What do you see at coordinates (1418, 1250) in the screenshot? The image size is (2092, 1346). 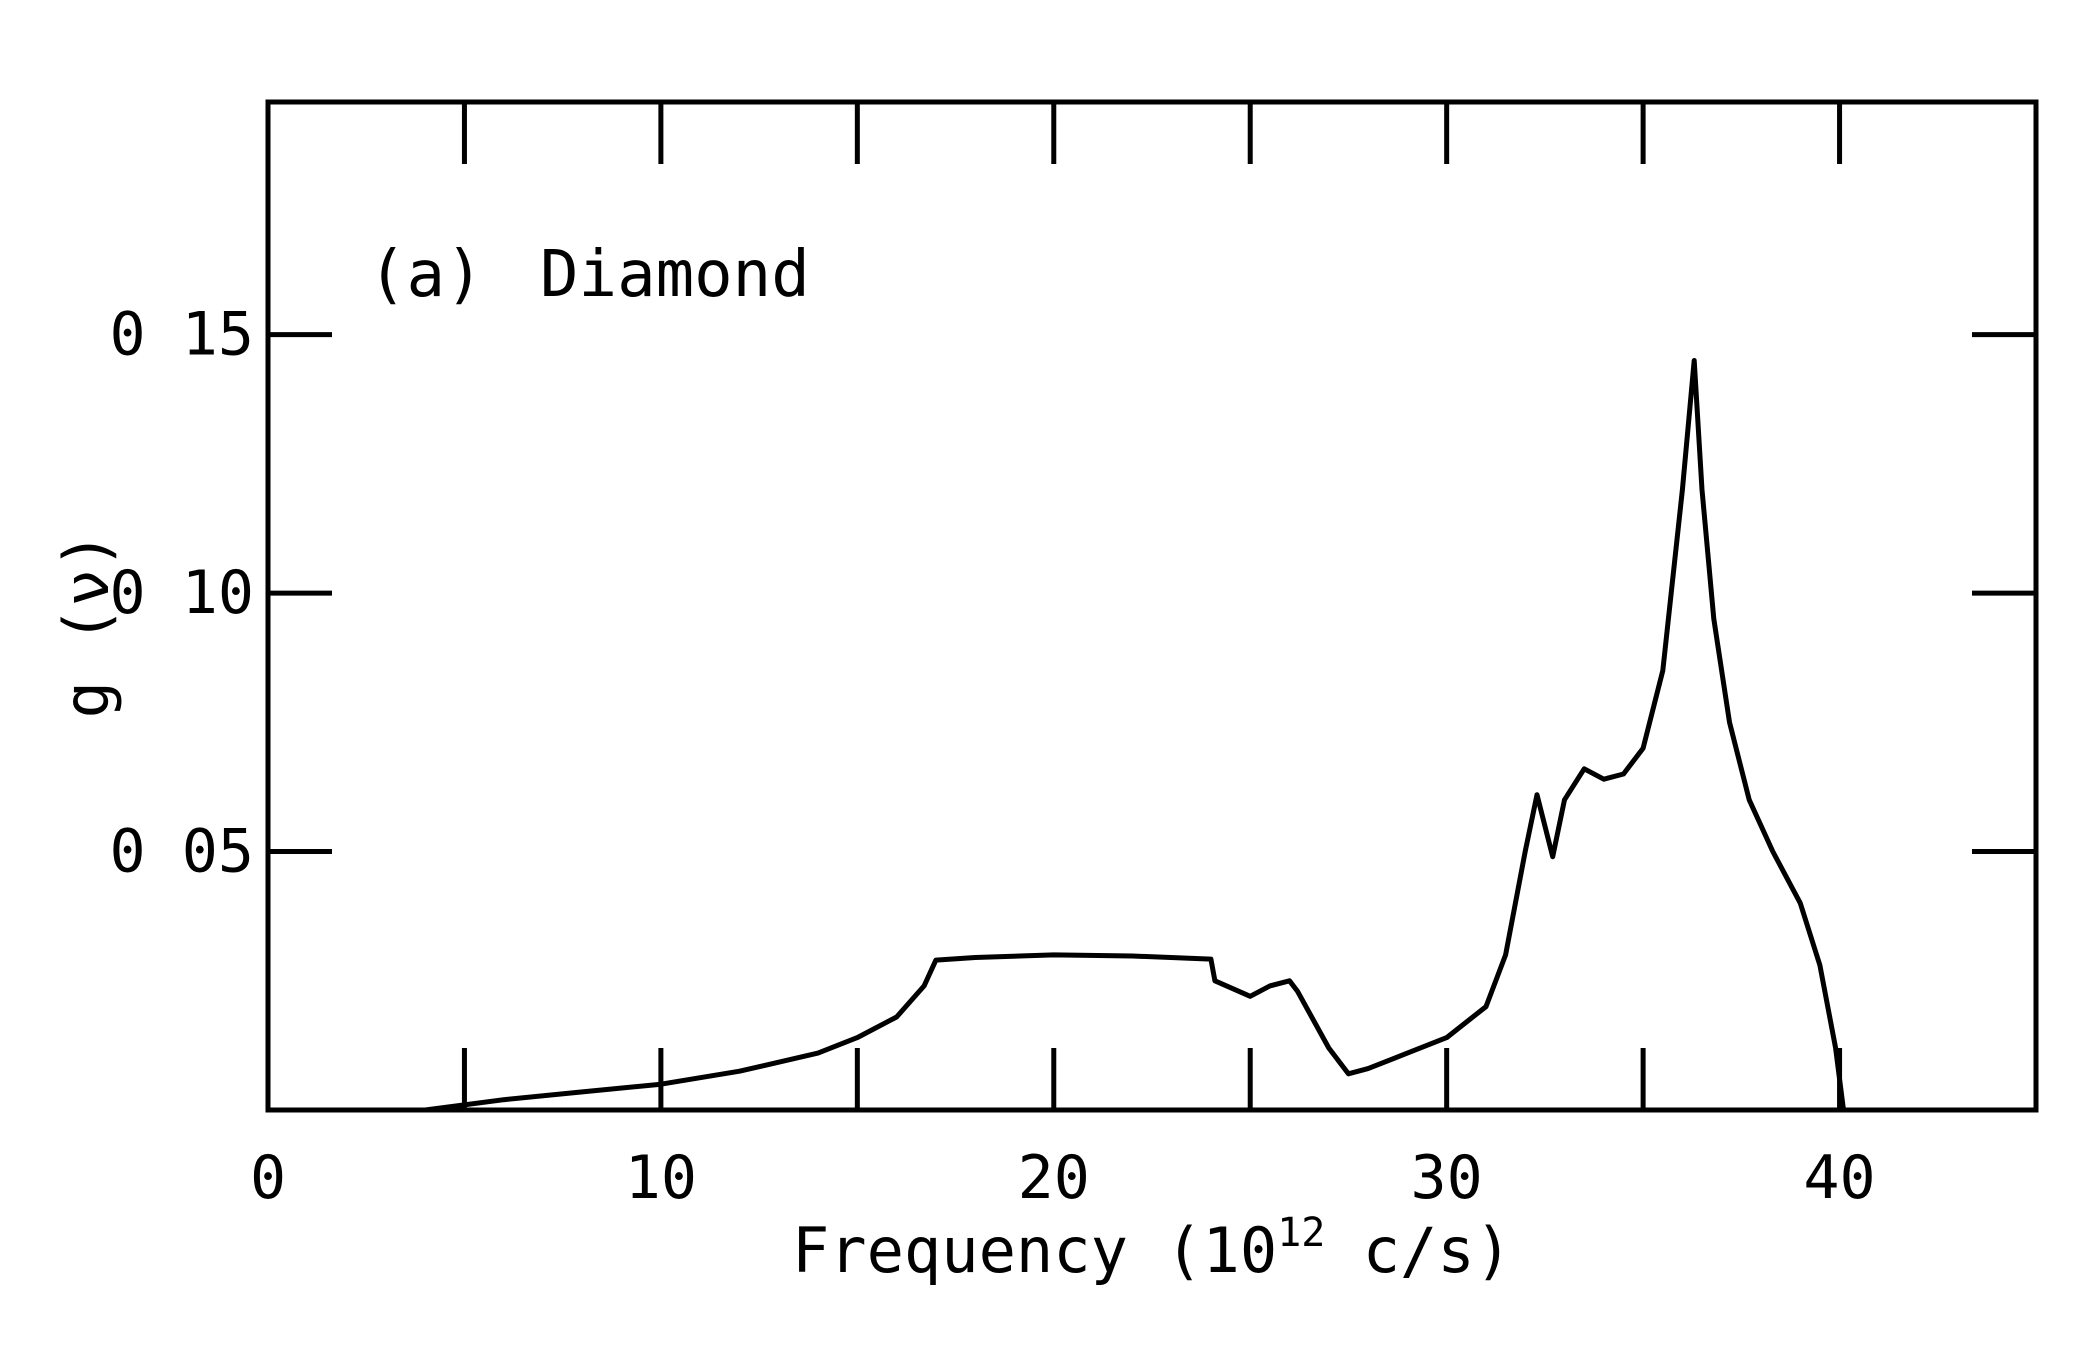 I see `x-axis-label-suffix: c/s)` at bounding box center [1418, 1250].